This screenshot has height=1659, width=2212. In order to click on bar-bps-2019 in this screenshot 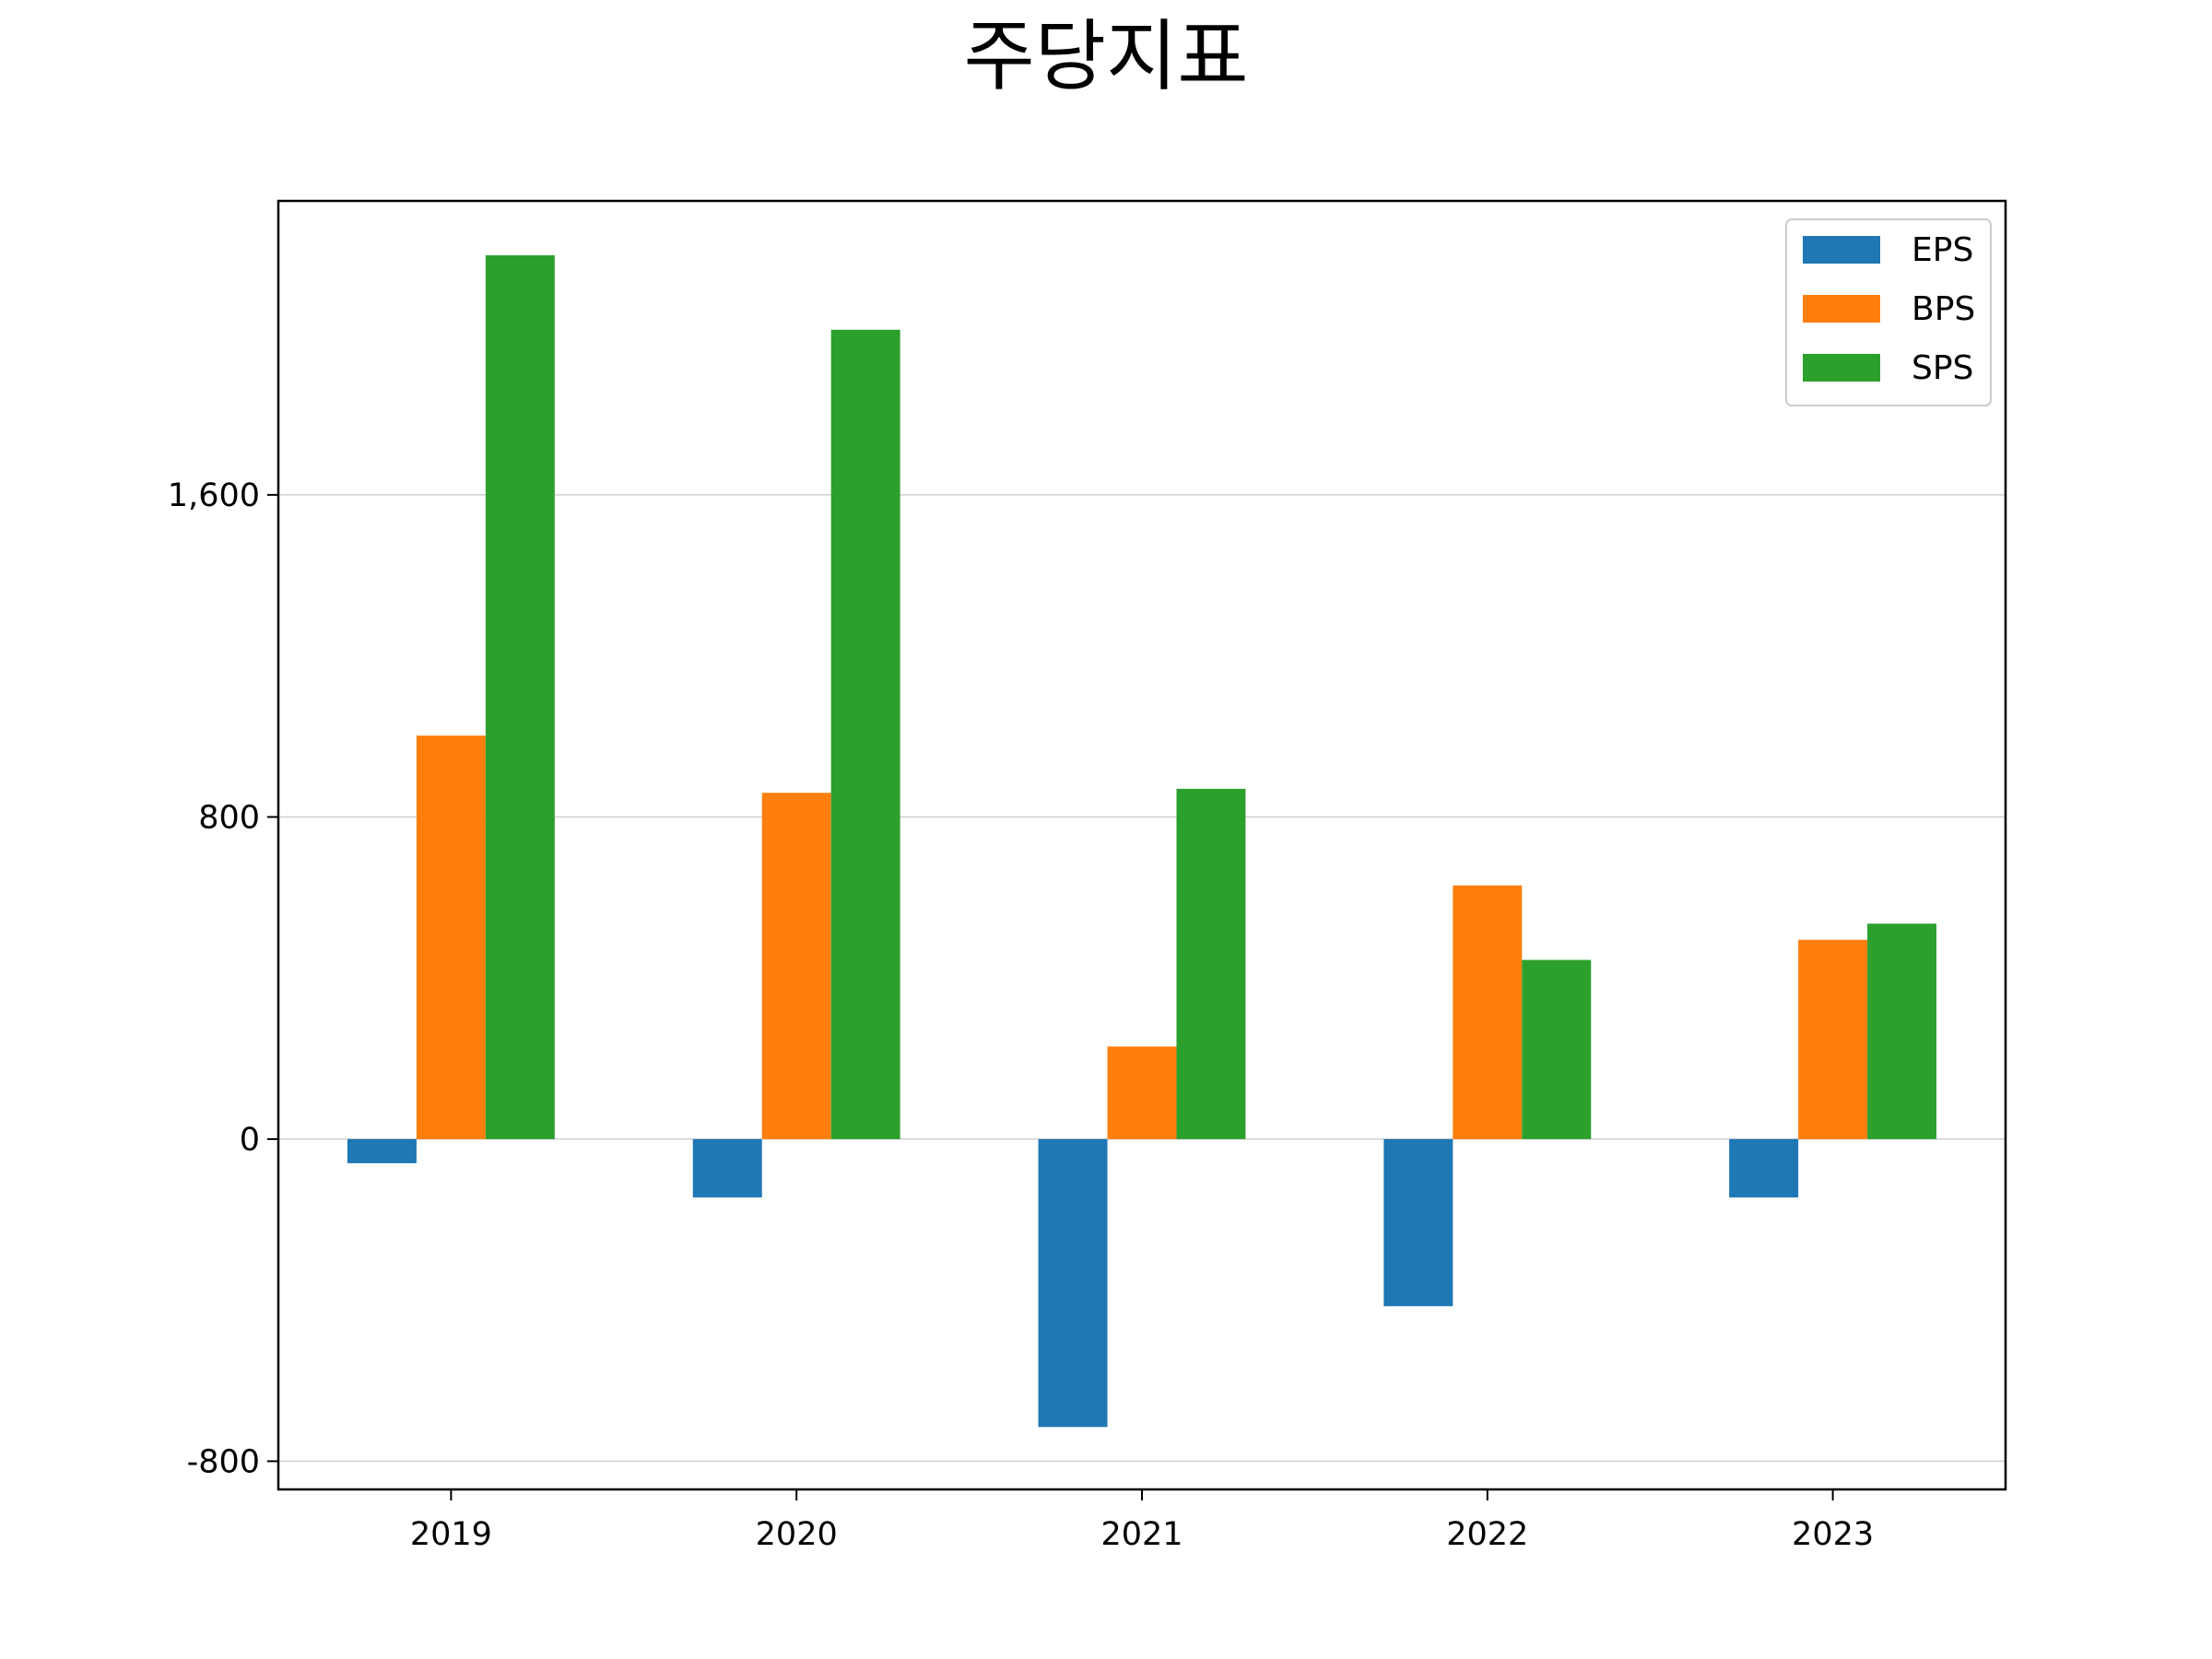, I will do `click(451, 937)`.